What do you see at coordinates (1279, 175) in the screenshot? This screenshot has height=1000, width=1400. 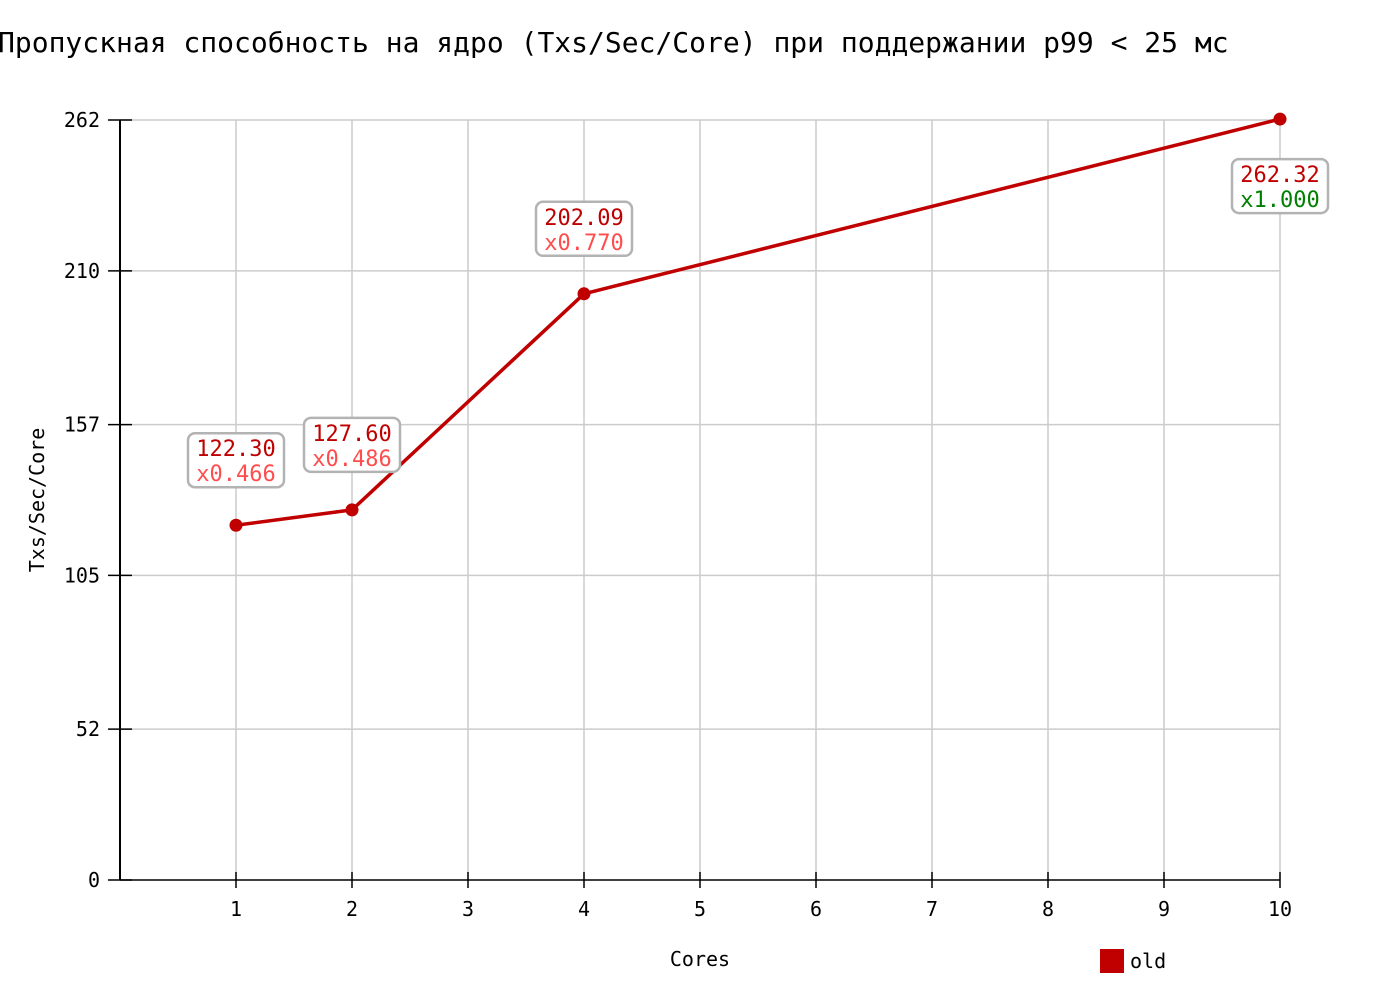 I see `annotation-value: 262.32` at bounding box center [1279, 175].